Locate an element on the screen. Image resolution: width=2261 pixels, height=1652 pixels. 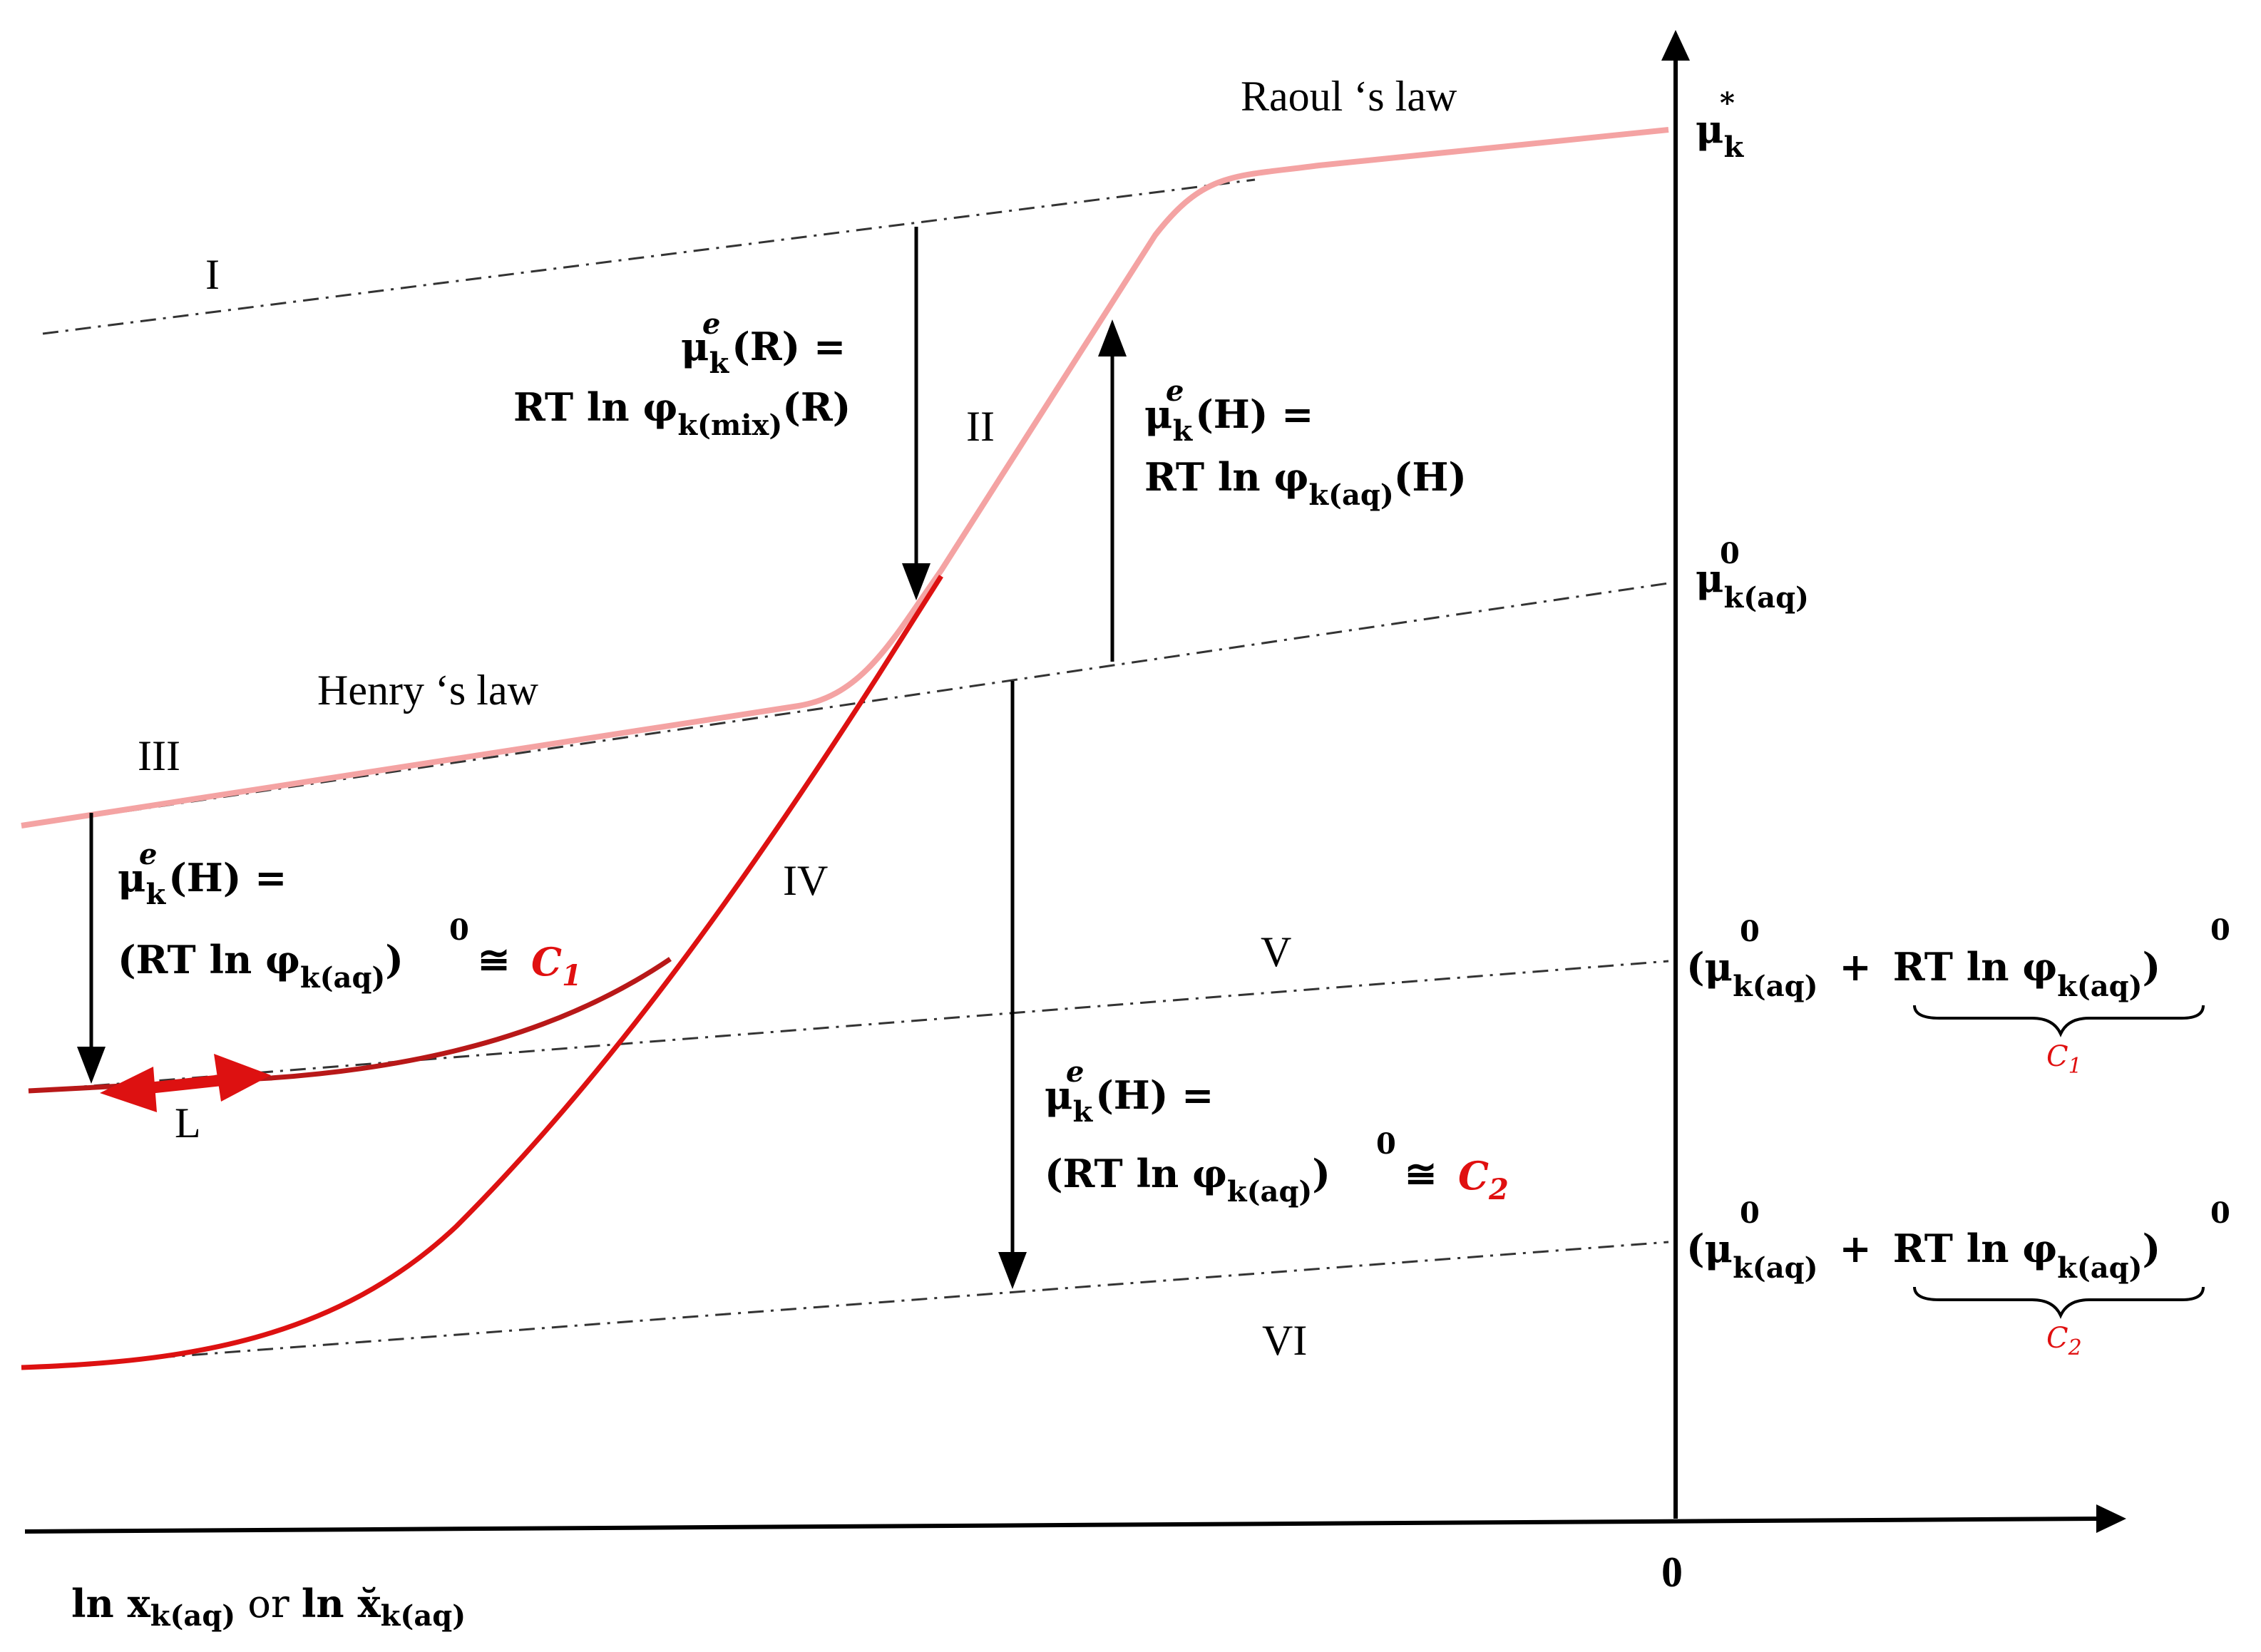
svg-text: μk(aq) is located at coordinates (1752, 585).